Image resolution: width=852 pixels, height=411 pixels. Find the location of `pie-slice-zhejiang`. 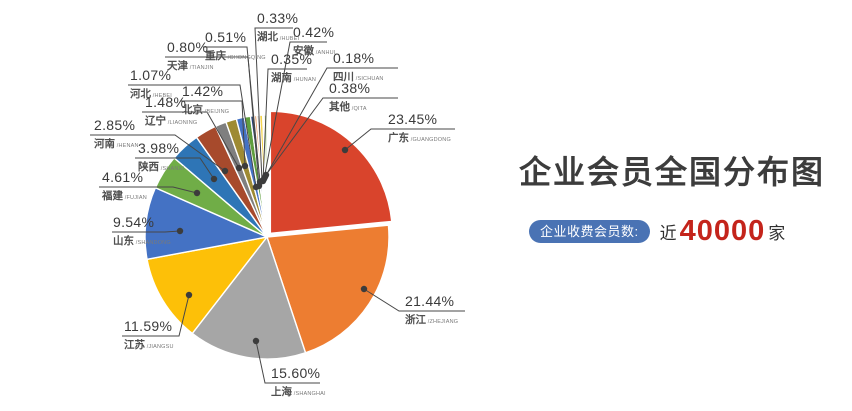

pie-slice-zhejiang is located at coordinates (328, 289).